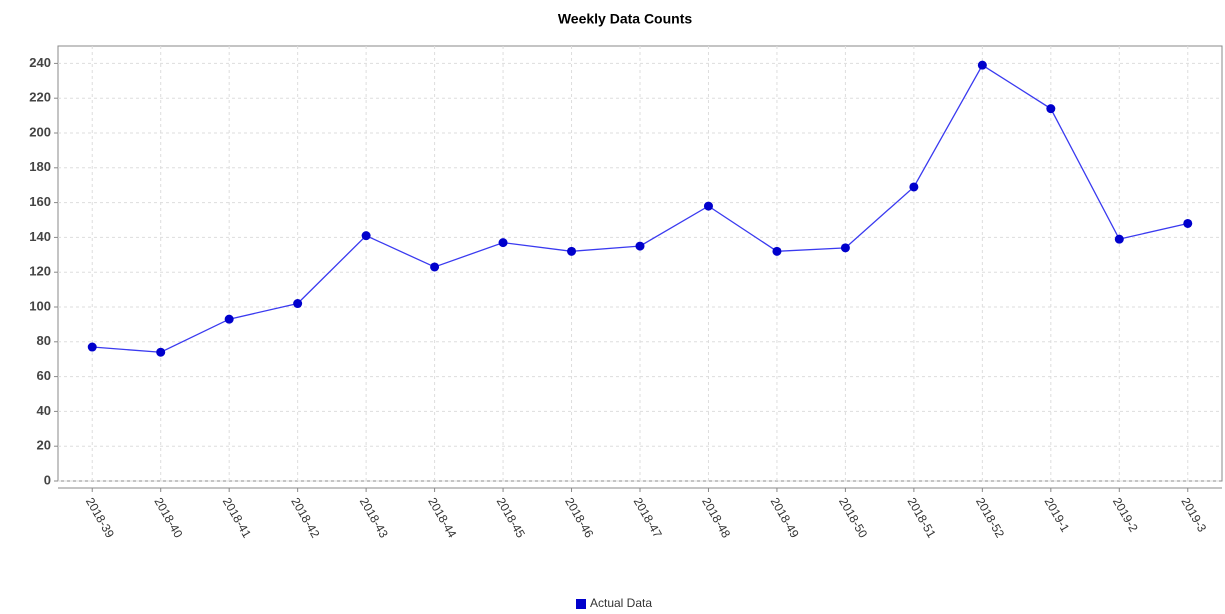  Describe the element at coordinates (581, 604) in the screenshot. I see `legend-swatch` at that location.